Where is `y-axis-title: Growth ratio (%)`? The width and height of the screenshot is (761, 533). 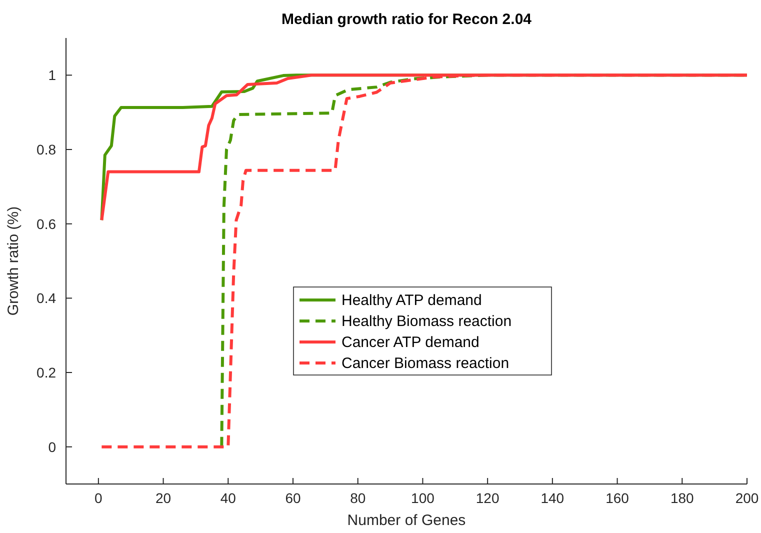 y-axis-title: Growth ratio (%) is located at coordinates (13, 261).